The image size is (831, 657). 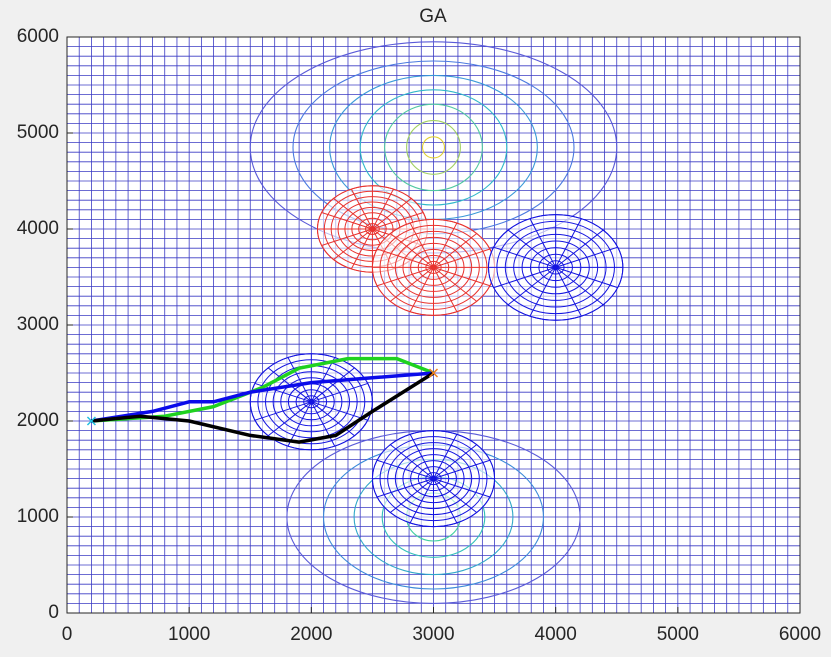 I want to click on y-tick-label: 3000, so click(x=38, y=324).